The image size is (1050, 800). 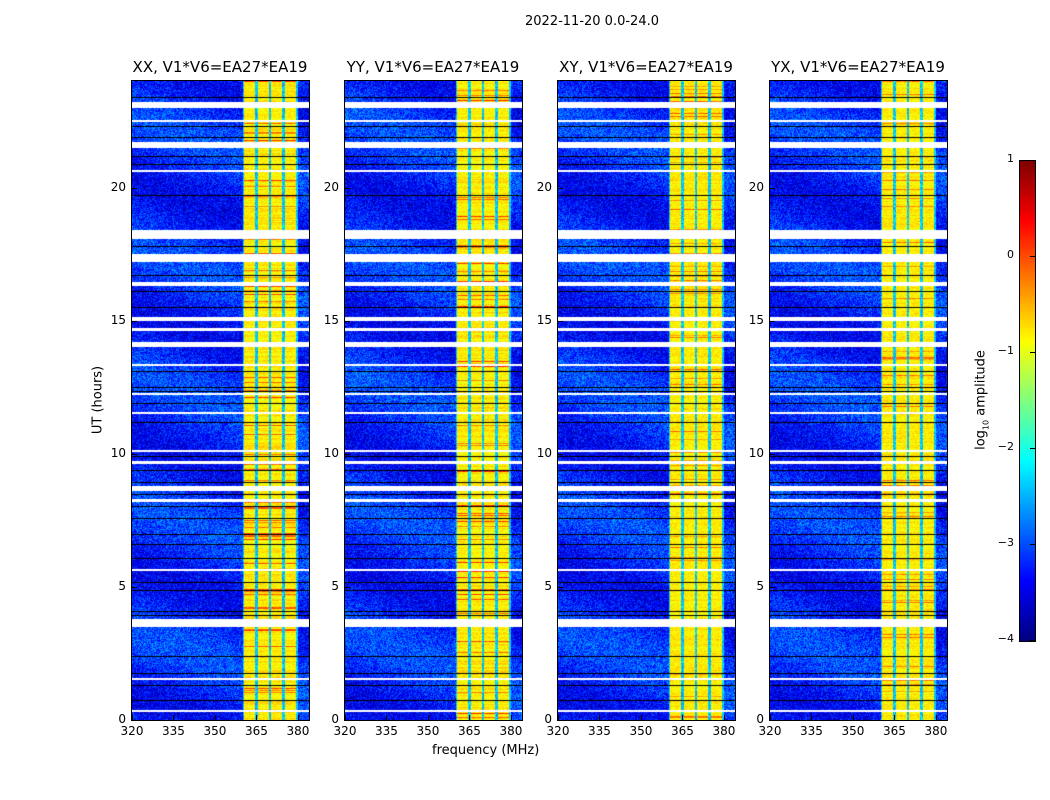 What do you see at coordinates (982, 400) in the screenshot?
I see `colorbar-label: log10 amplitude` at bounding box center [982, 400].